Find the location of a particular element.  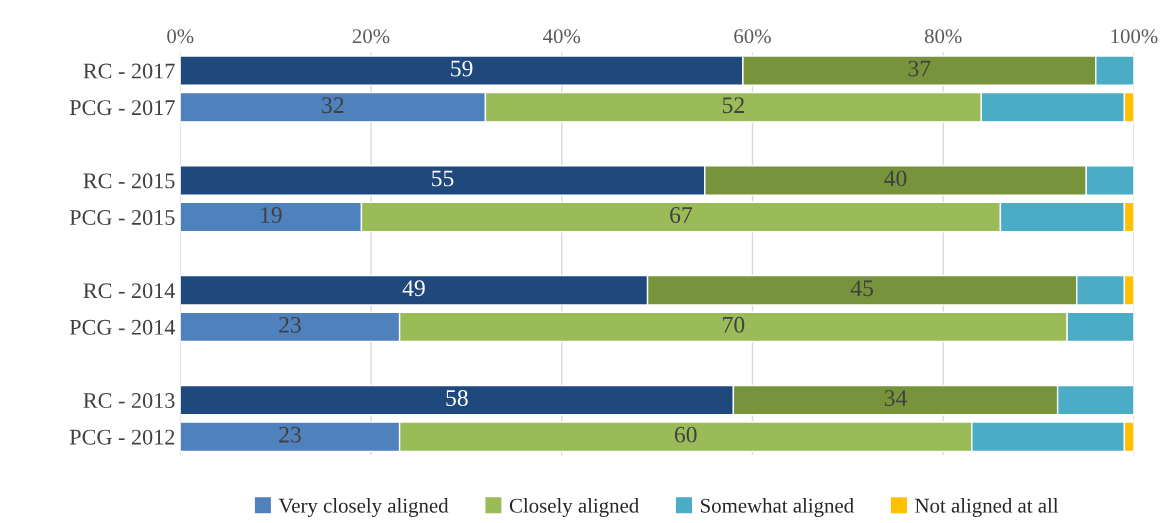

y-tick-label: PCG - 2015 is located at coordinates (122, 217).